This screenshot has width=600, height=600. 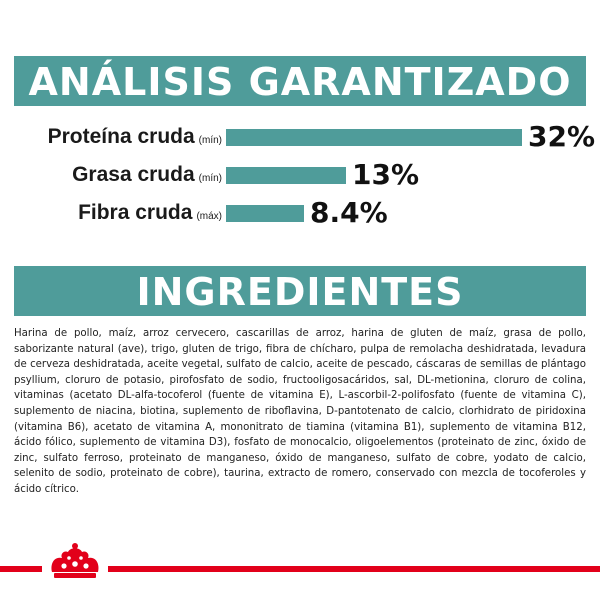 What do you see at coordinates (75, 560) in the screenshot?
I see `royal-canin-crown-icon` at bounding box center [75, 560].